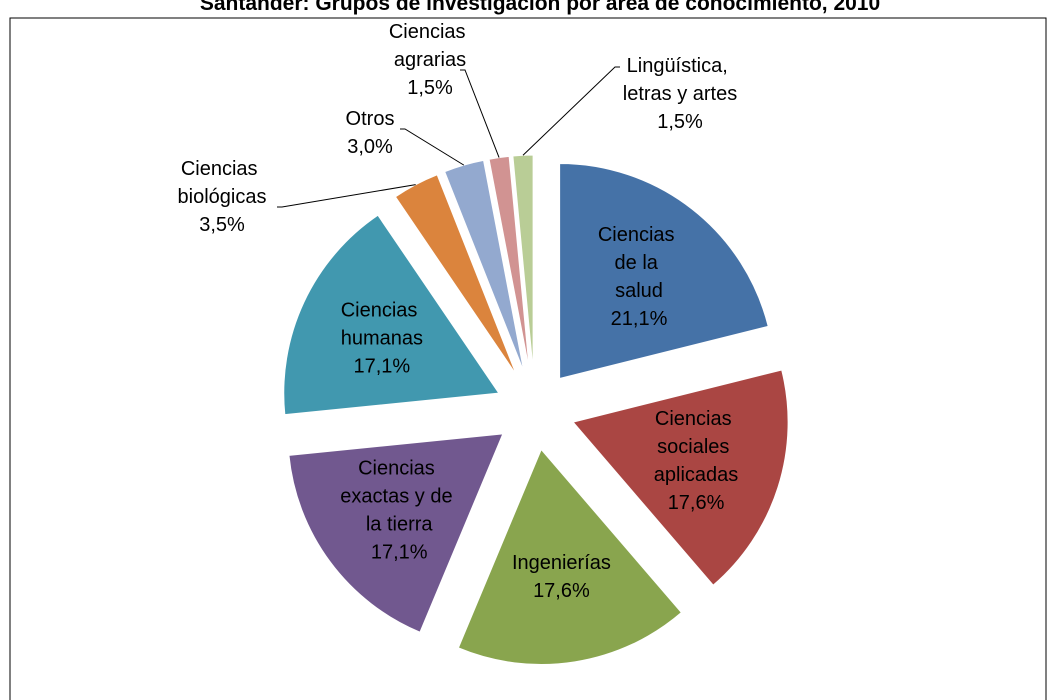 This screenshot has width=1057, height=700. I want to click on slice-label-line: salud, so click(639, 291).